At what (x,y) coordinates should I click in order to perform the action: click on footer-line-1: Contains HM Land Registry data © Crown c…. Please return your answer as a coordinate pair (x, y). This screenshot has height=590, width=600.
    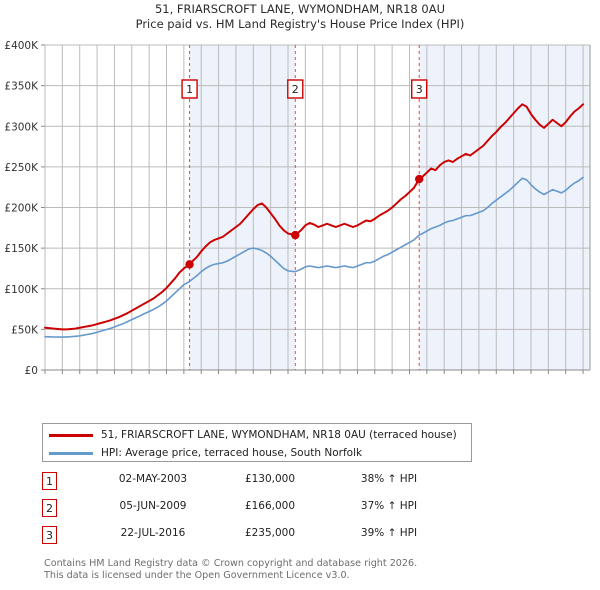
    Looking at the image, I should click on (231, 563).